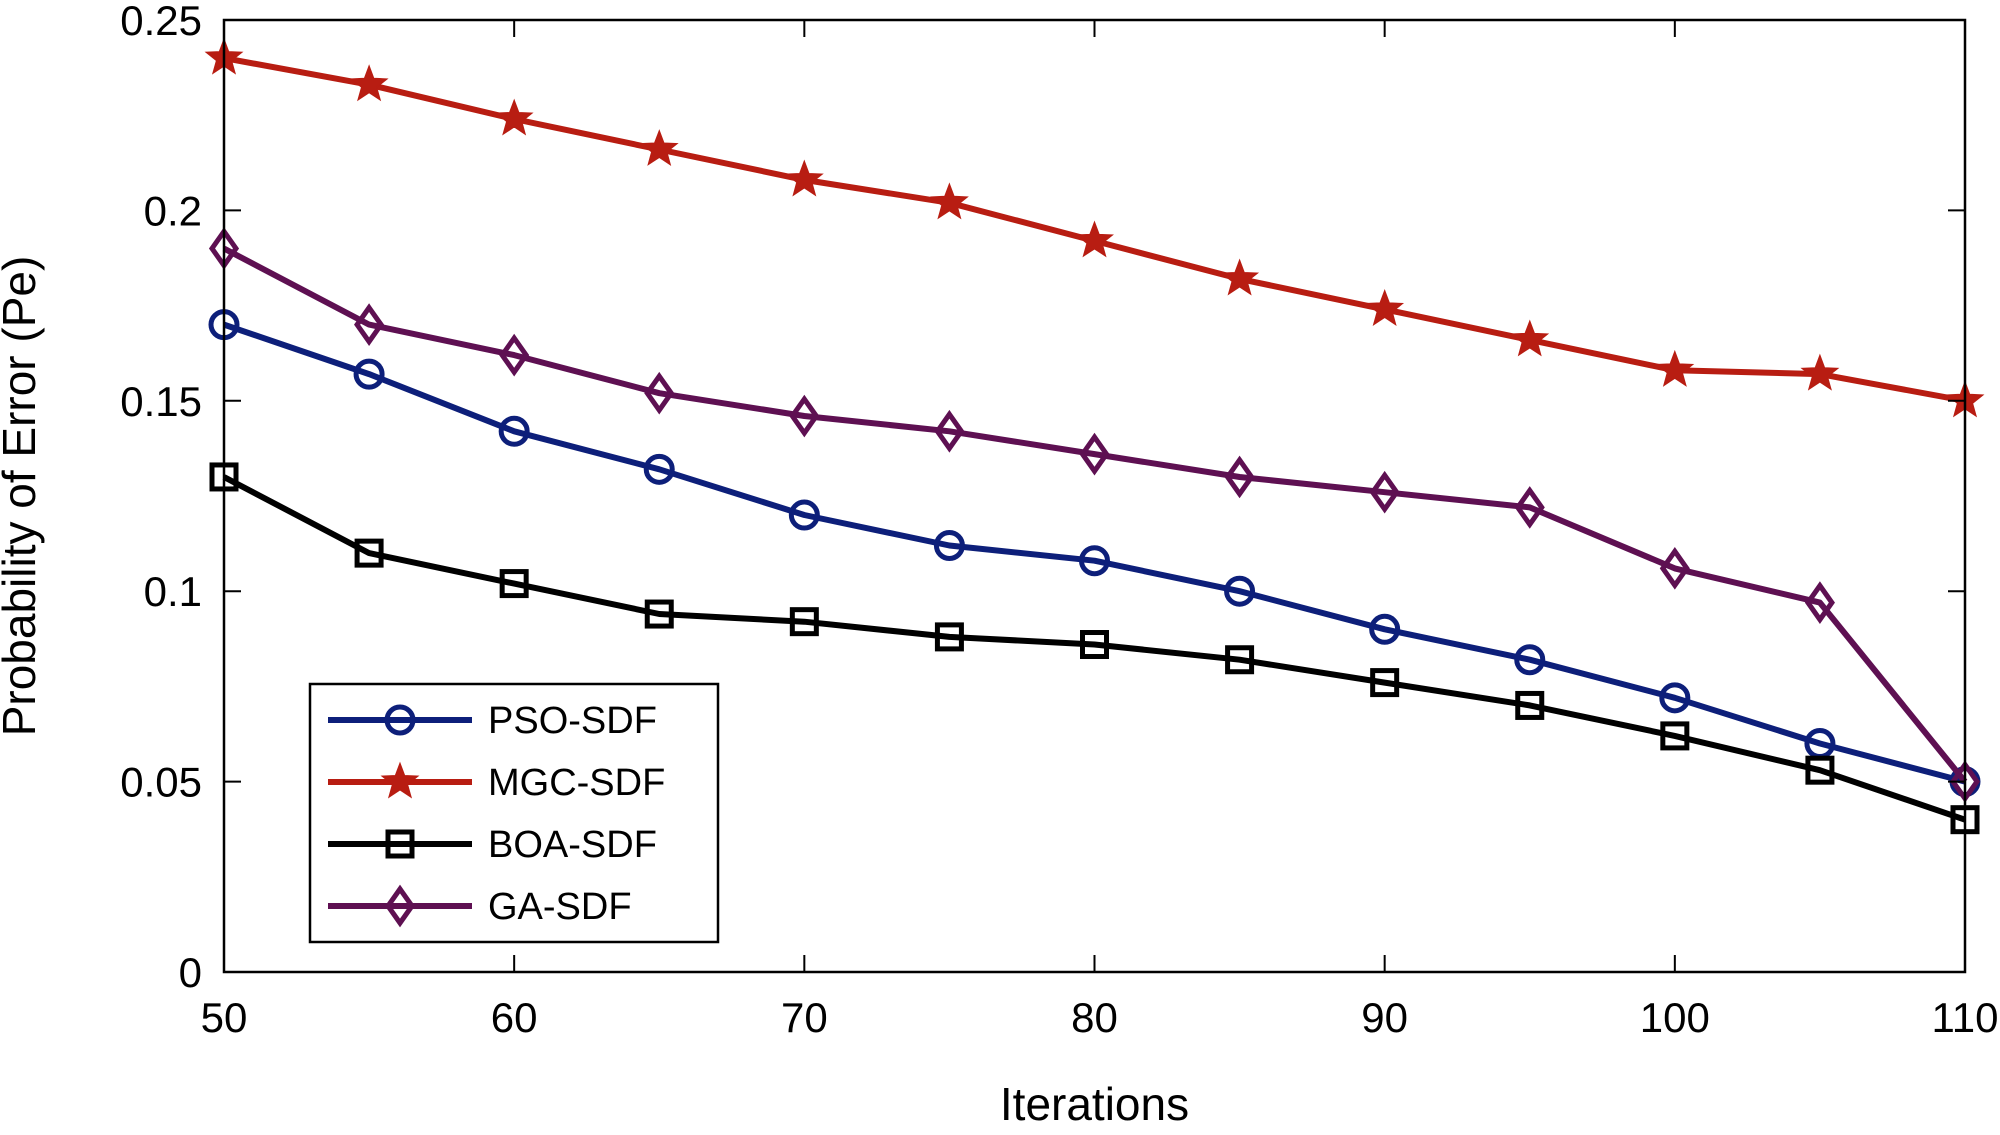 This screenshot has width=2000, height=1135. What do you see at coordinates (161, 22) in the screenshot?
I see `y-tick-label: 0.25` at bounding box center [161, 22].